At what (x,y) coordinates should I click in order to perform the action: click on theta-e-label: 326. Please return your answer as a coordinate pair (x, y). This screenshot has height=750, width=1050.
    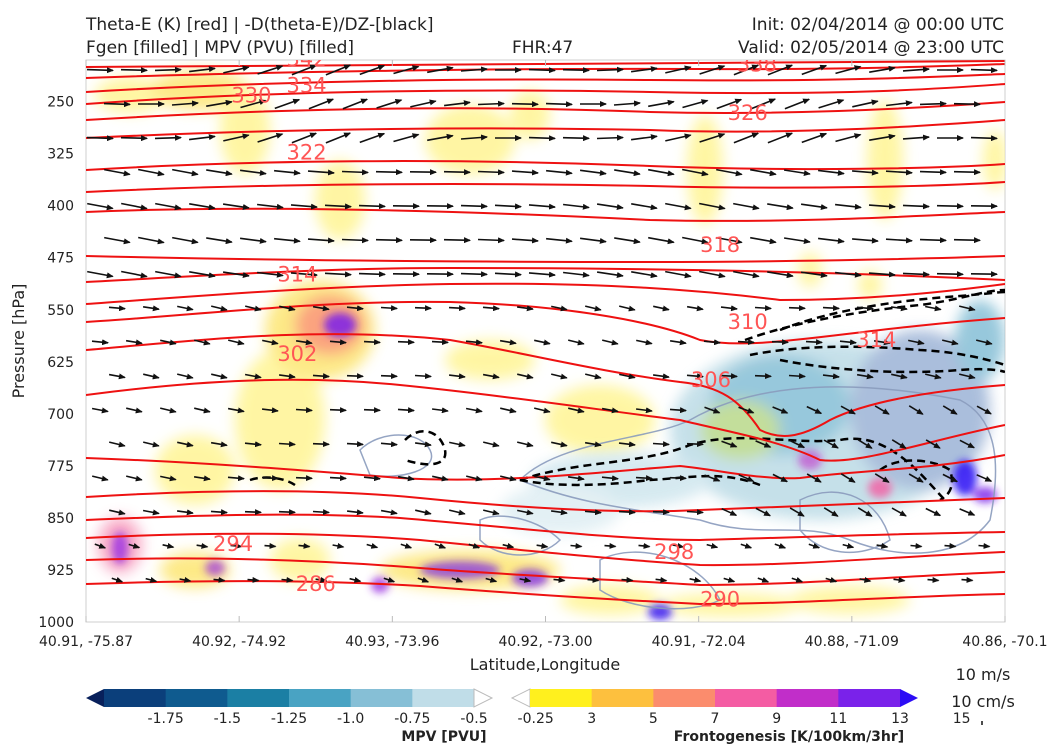
    Looking at the image, I should click on (748, 113).